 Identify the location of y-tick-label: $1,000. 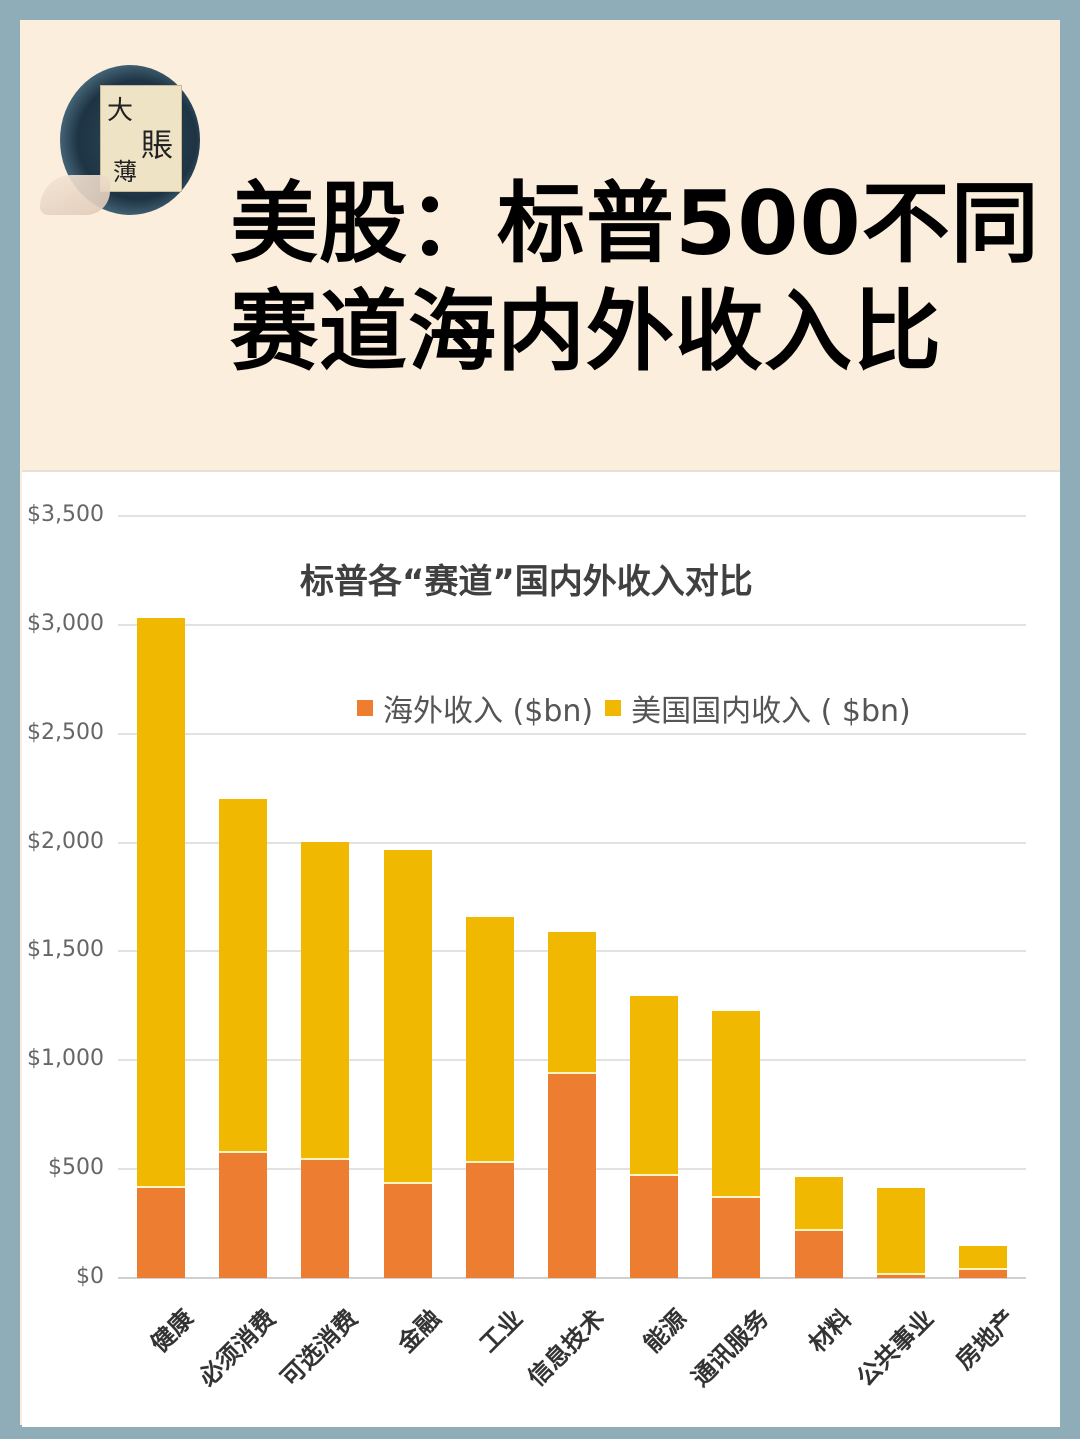
(65, 1059).